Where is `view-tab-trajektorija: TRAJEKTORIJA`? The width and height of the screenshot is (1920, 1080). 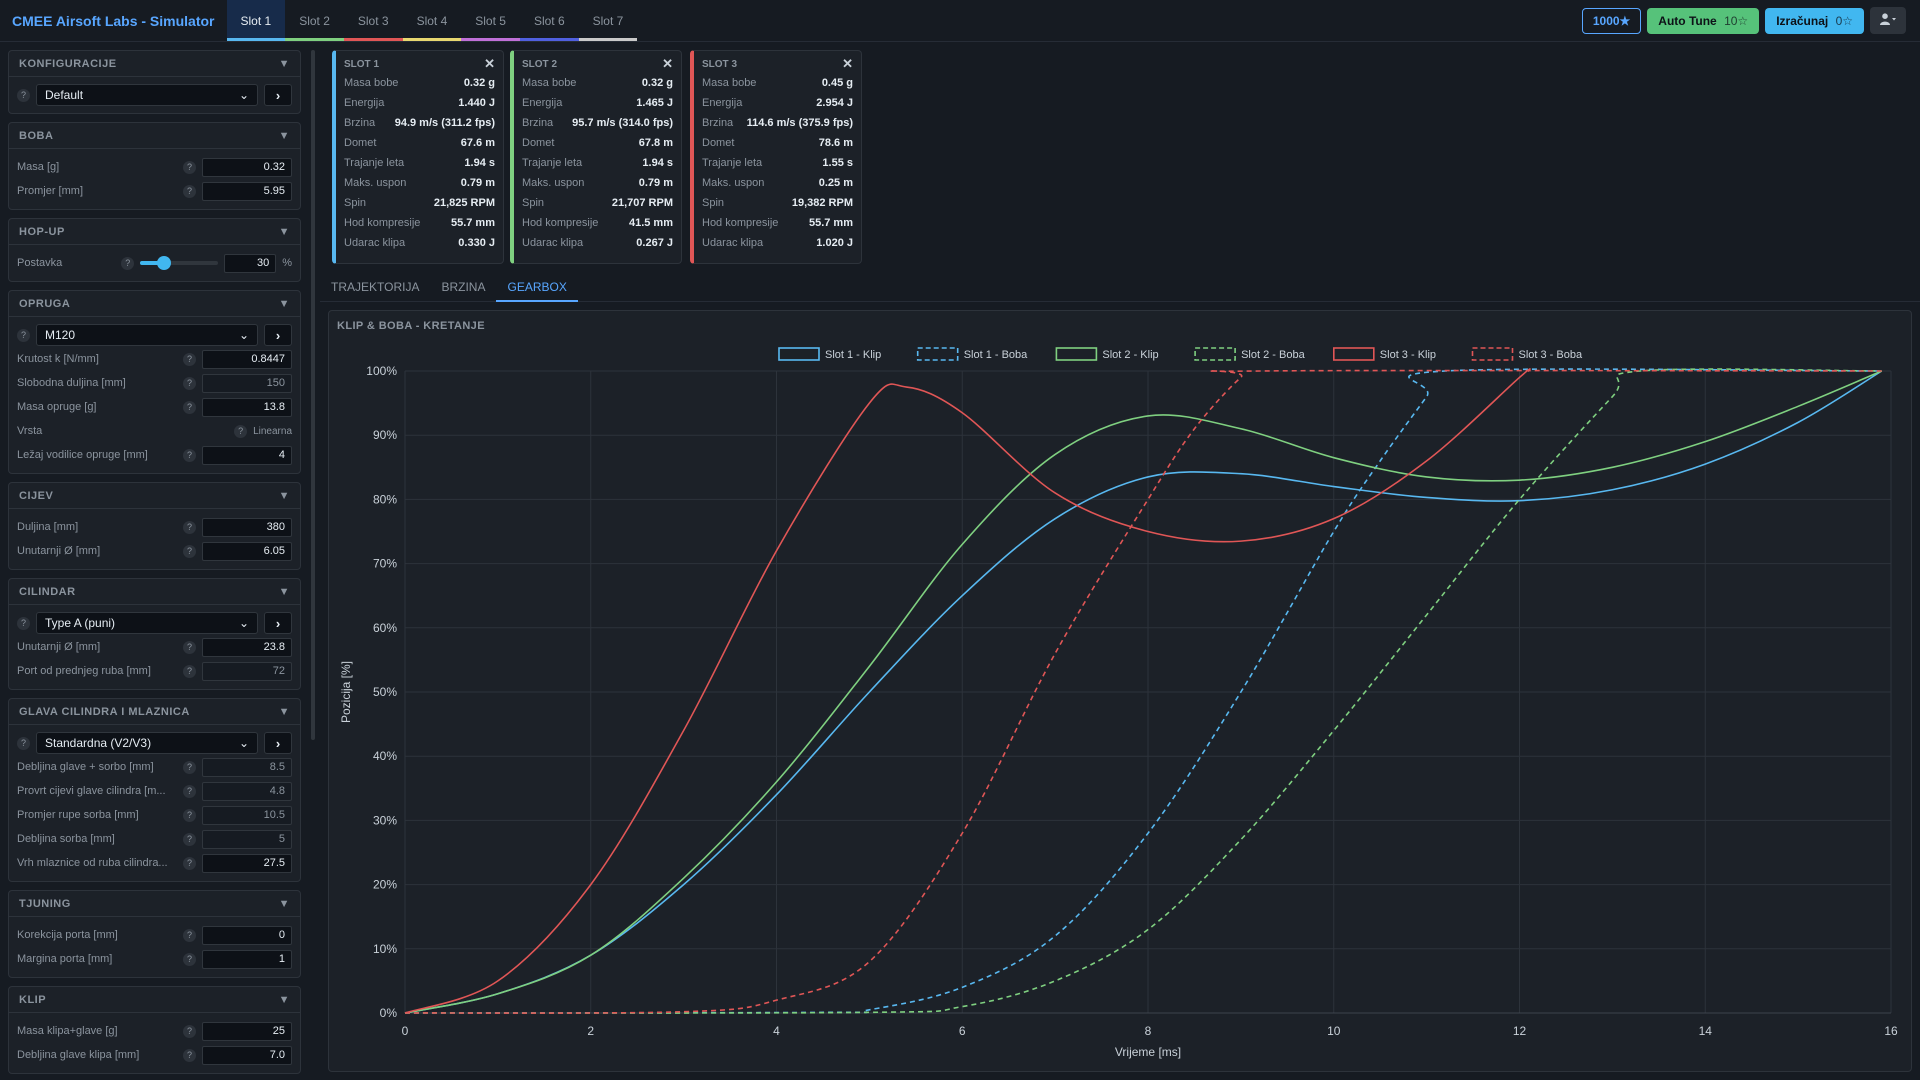 view-tab-trajektorija: TRAJEKTORIJA is located at coordinates (375, 287).